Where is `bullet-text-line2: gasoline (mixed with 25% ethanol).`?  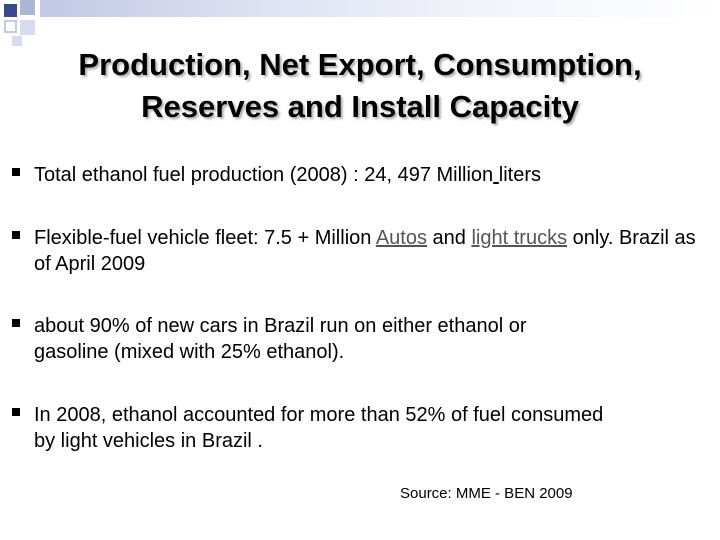
bullet-text-line2: gasoline (mixed with 25% ethanol). is located at coordinates (189, 352).